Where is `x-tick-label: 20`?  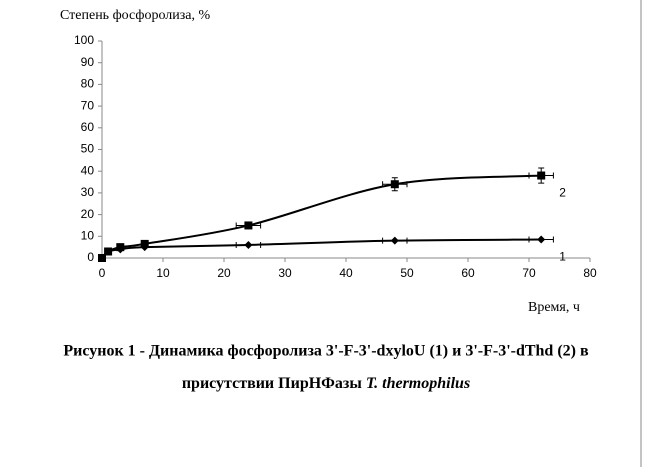 x-tick-label: 20 is located at coordinates (224, 273).